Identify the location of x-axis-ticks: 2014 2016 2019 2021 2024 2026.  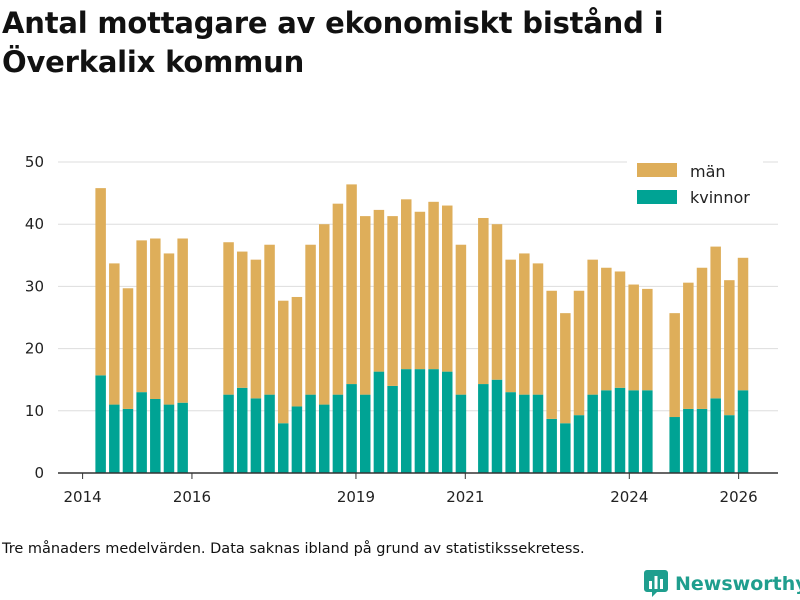
(411, 489).